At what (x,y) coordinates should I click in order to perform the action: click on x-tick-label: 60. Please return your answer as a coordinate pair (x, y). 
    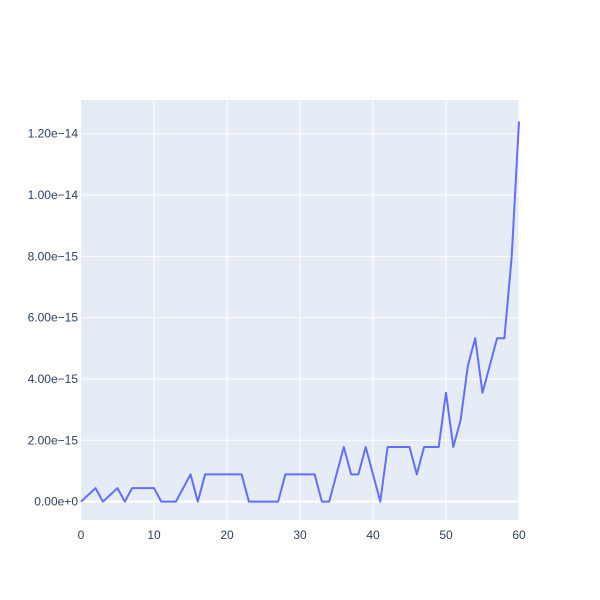
    Looking at the image, I should click on (519, 535).